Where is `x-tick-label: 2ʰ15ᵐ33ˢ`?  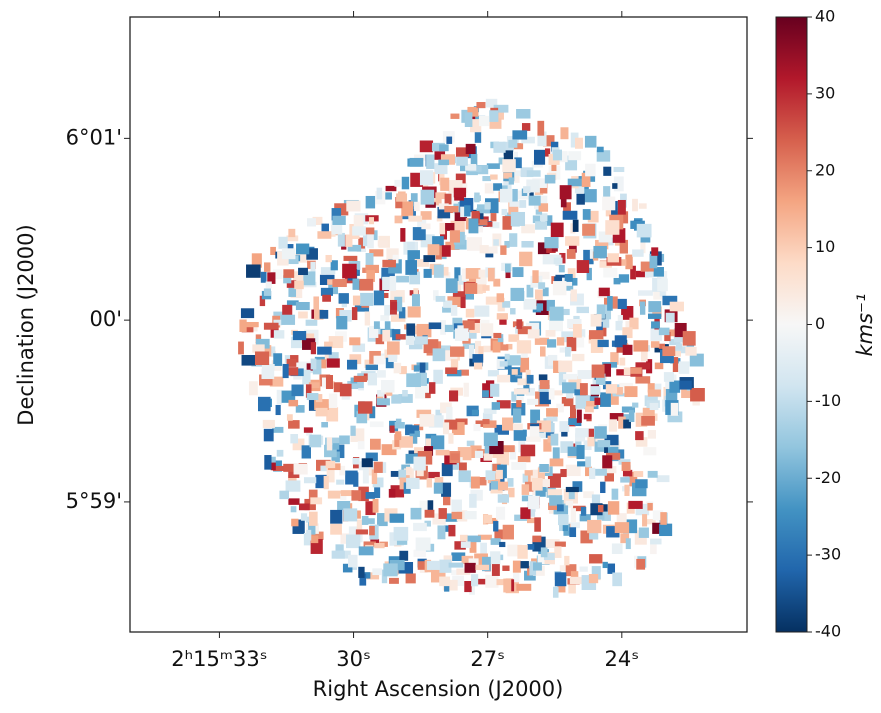
x-tick-label: 2ʰ15ᵐ33ˢ is located at coordinates (219, 659).